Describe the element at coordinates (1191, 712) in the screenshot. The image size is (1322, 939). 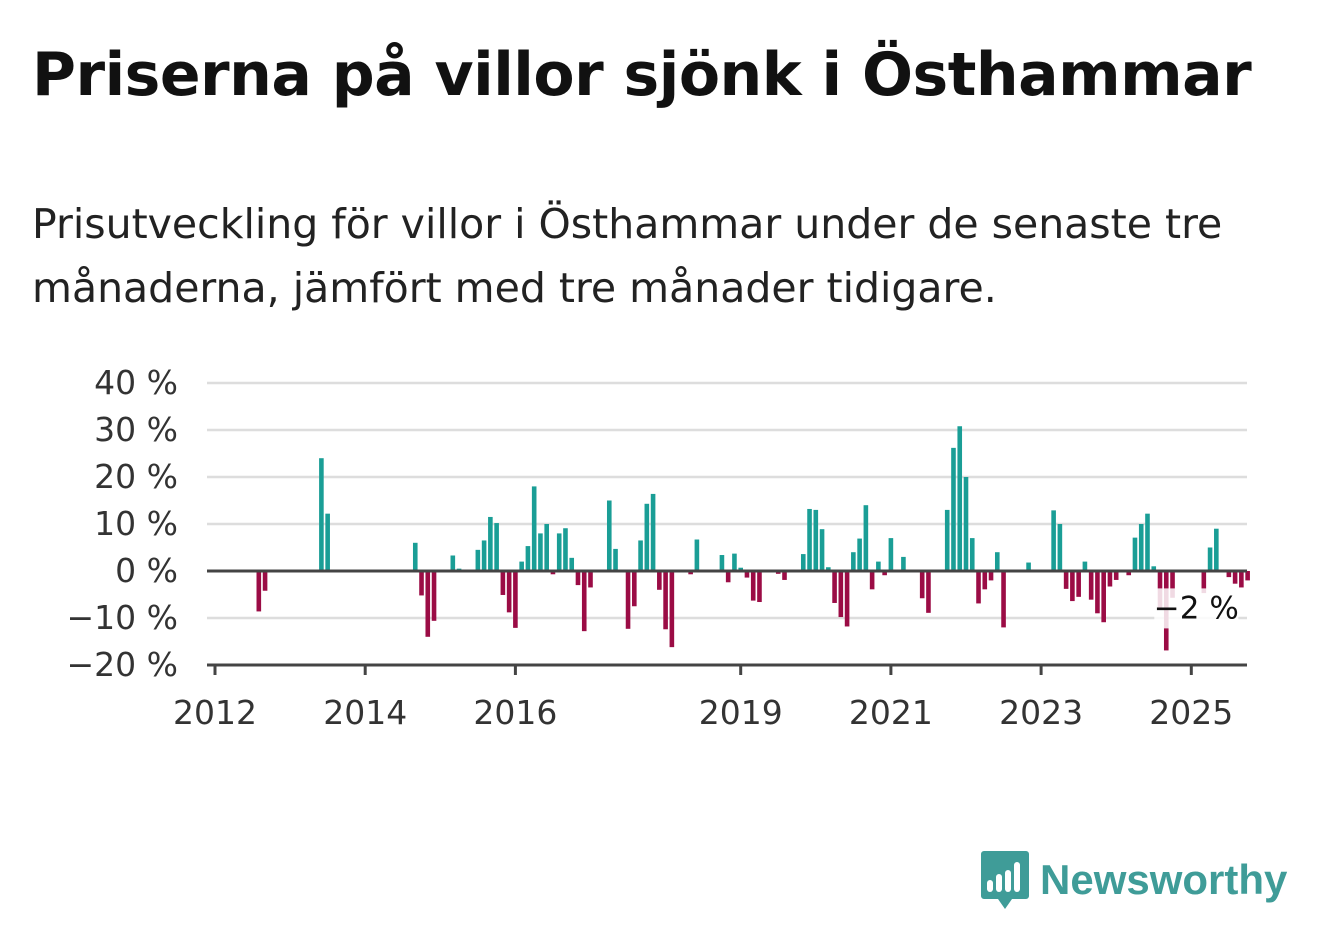
I see `x-tick-label: 2025` at that location.